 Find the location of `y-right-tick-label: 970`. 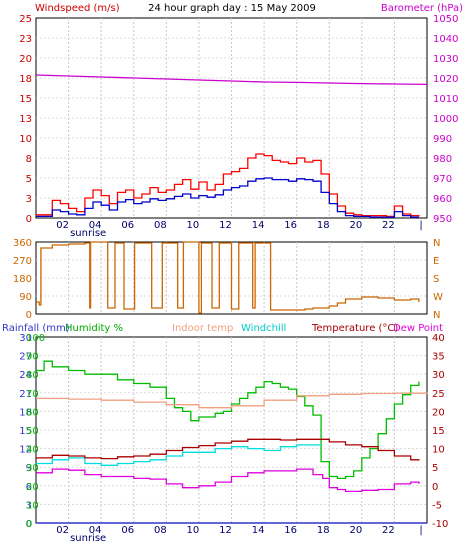

y-right-tick-label: 970 is located at coordinates (442, 179).